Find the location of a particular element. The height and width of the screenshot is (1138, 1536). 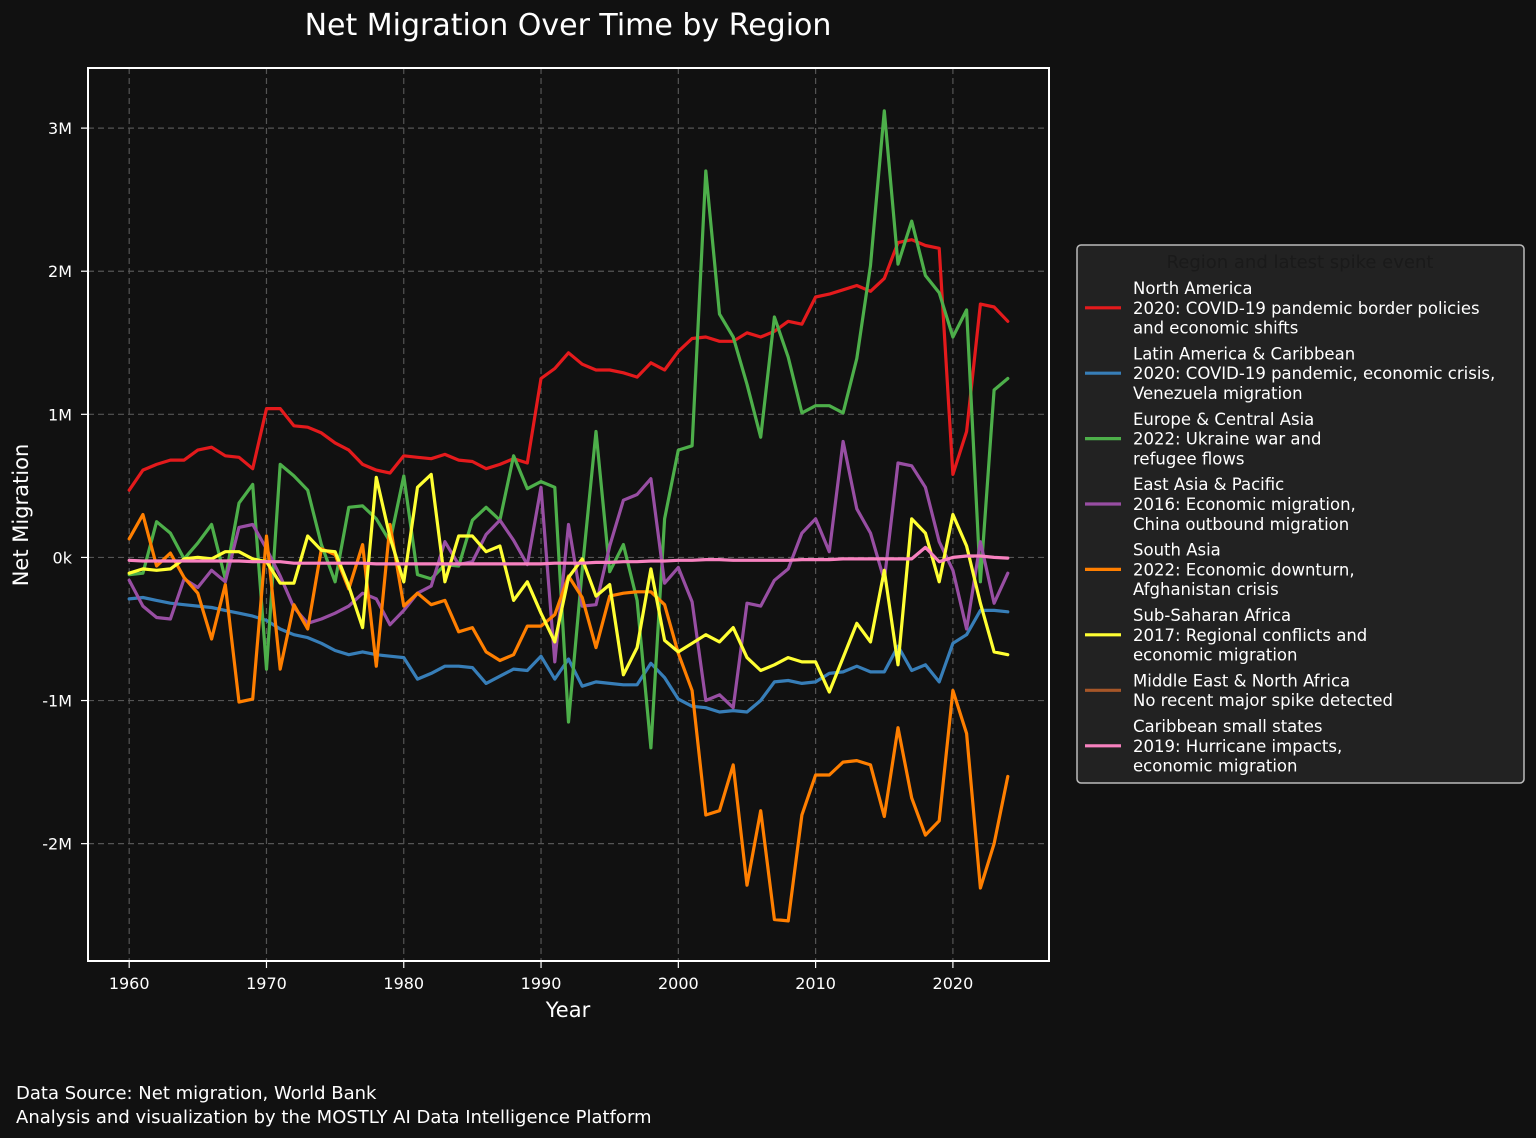

legend-event-text: 2017: Regional conflicts and is located at coordinates (1250, 635).